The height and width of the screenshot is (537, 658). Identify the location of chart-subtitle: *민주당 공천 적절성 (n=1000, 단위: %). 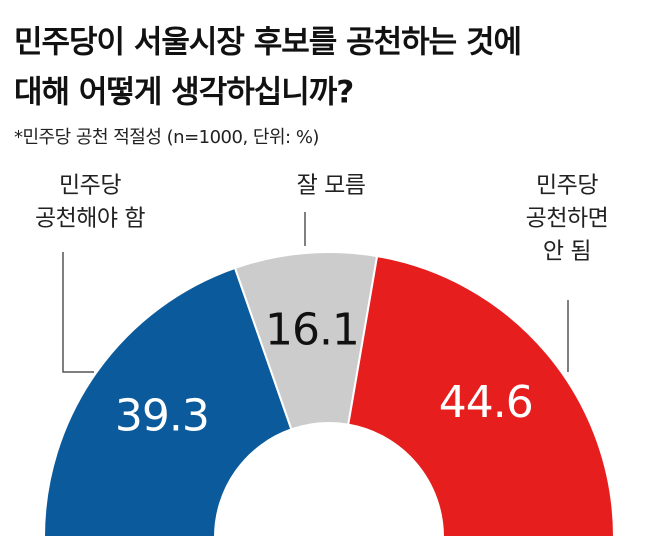
(166, 137).